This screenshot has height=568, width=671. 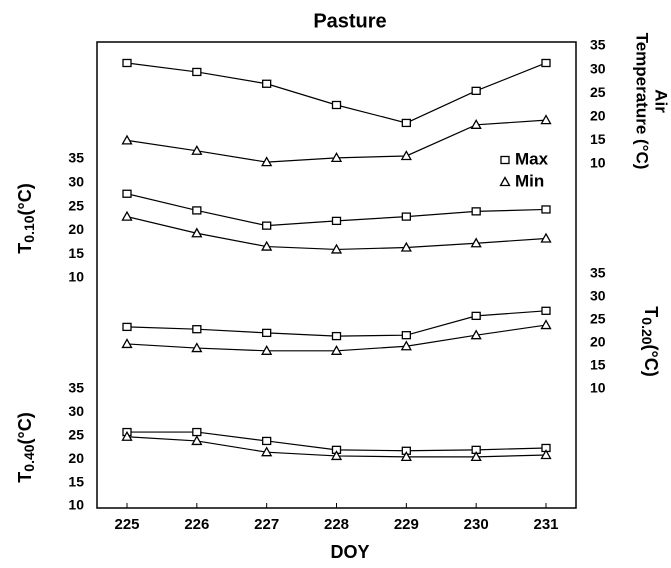 I want to click on y-axis-label-subscript: 0.20, so click(x=647, y=330).